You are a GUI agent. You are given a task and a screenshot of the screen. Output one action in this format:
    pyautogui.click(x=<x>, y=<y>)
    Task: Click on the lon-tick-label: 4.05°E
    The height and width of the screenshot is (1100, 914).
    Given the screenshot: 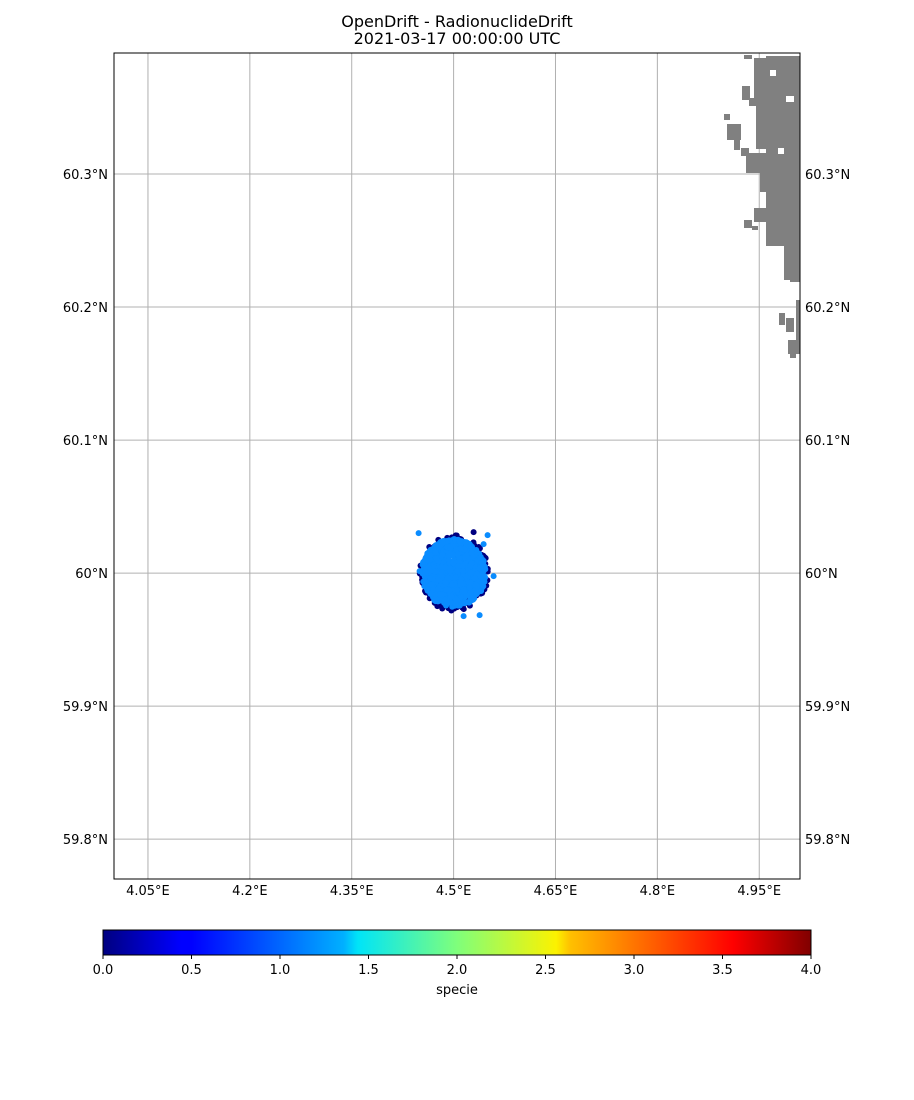 What is the action you would take?
    pyautogui.click(x=148, y=891)
    